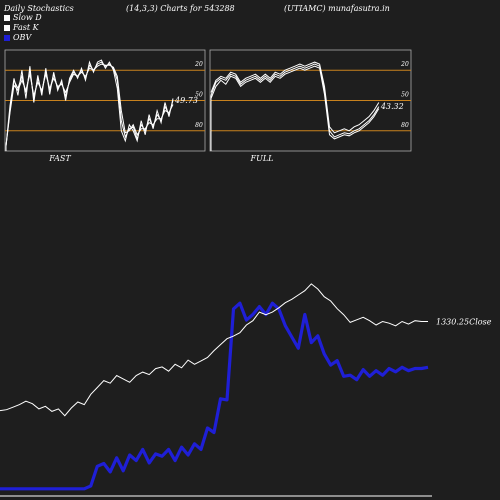  I want to click on legend-item-fast-k: Fast K, so click(23, 28).